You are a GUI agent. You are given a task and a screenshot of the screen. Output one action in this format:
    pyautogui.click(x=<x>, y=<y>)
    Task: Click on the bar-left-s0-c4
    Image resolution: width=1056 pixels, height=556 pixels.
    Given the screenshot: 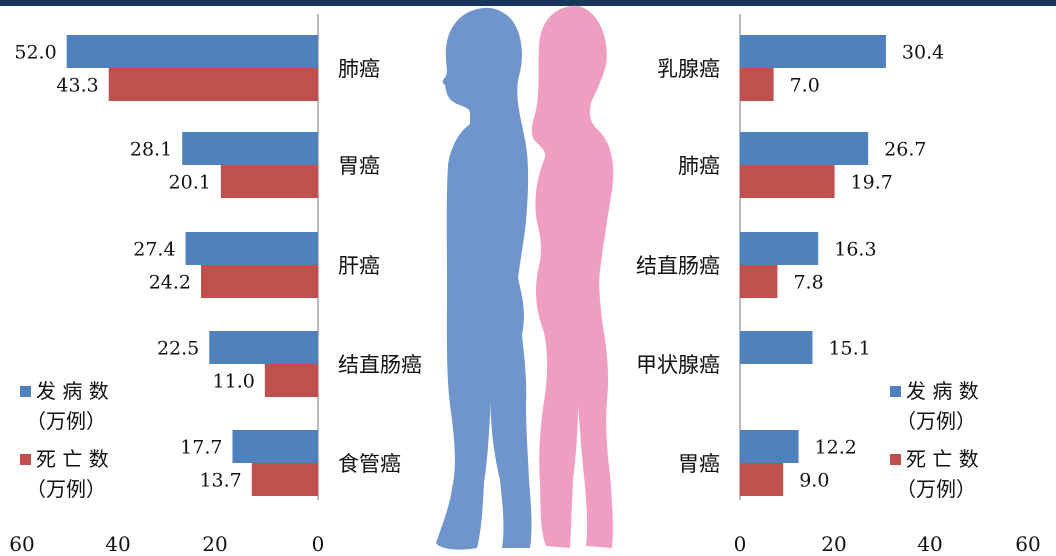 What is the action you would take?
    pyautogui.click(x=275, y=446)
    